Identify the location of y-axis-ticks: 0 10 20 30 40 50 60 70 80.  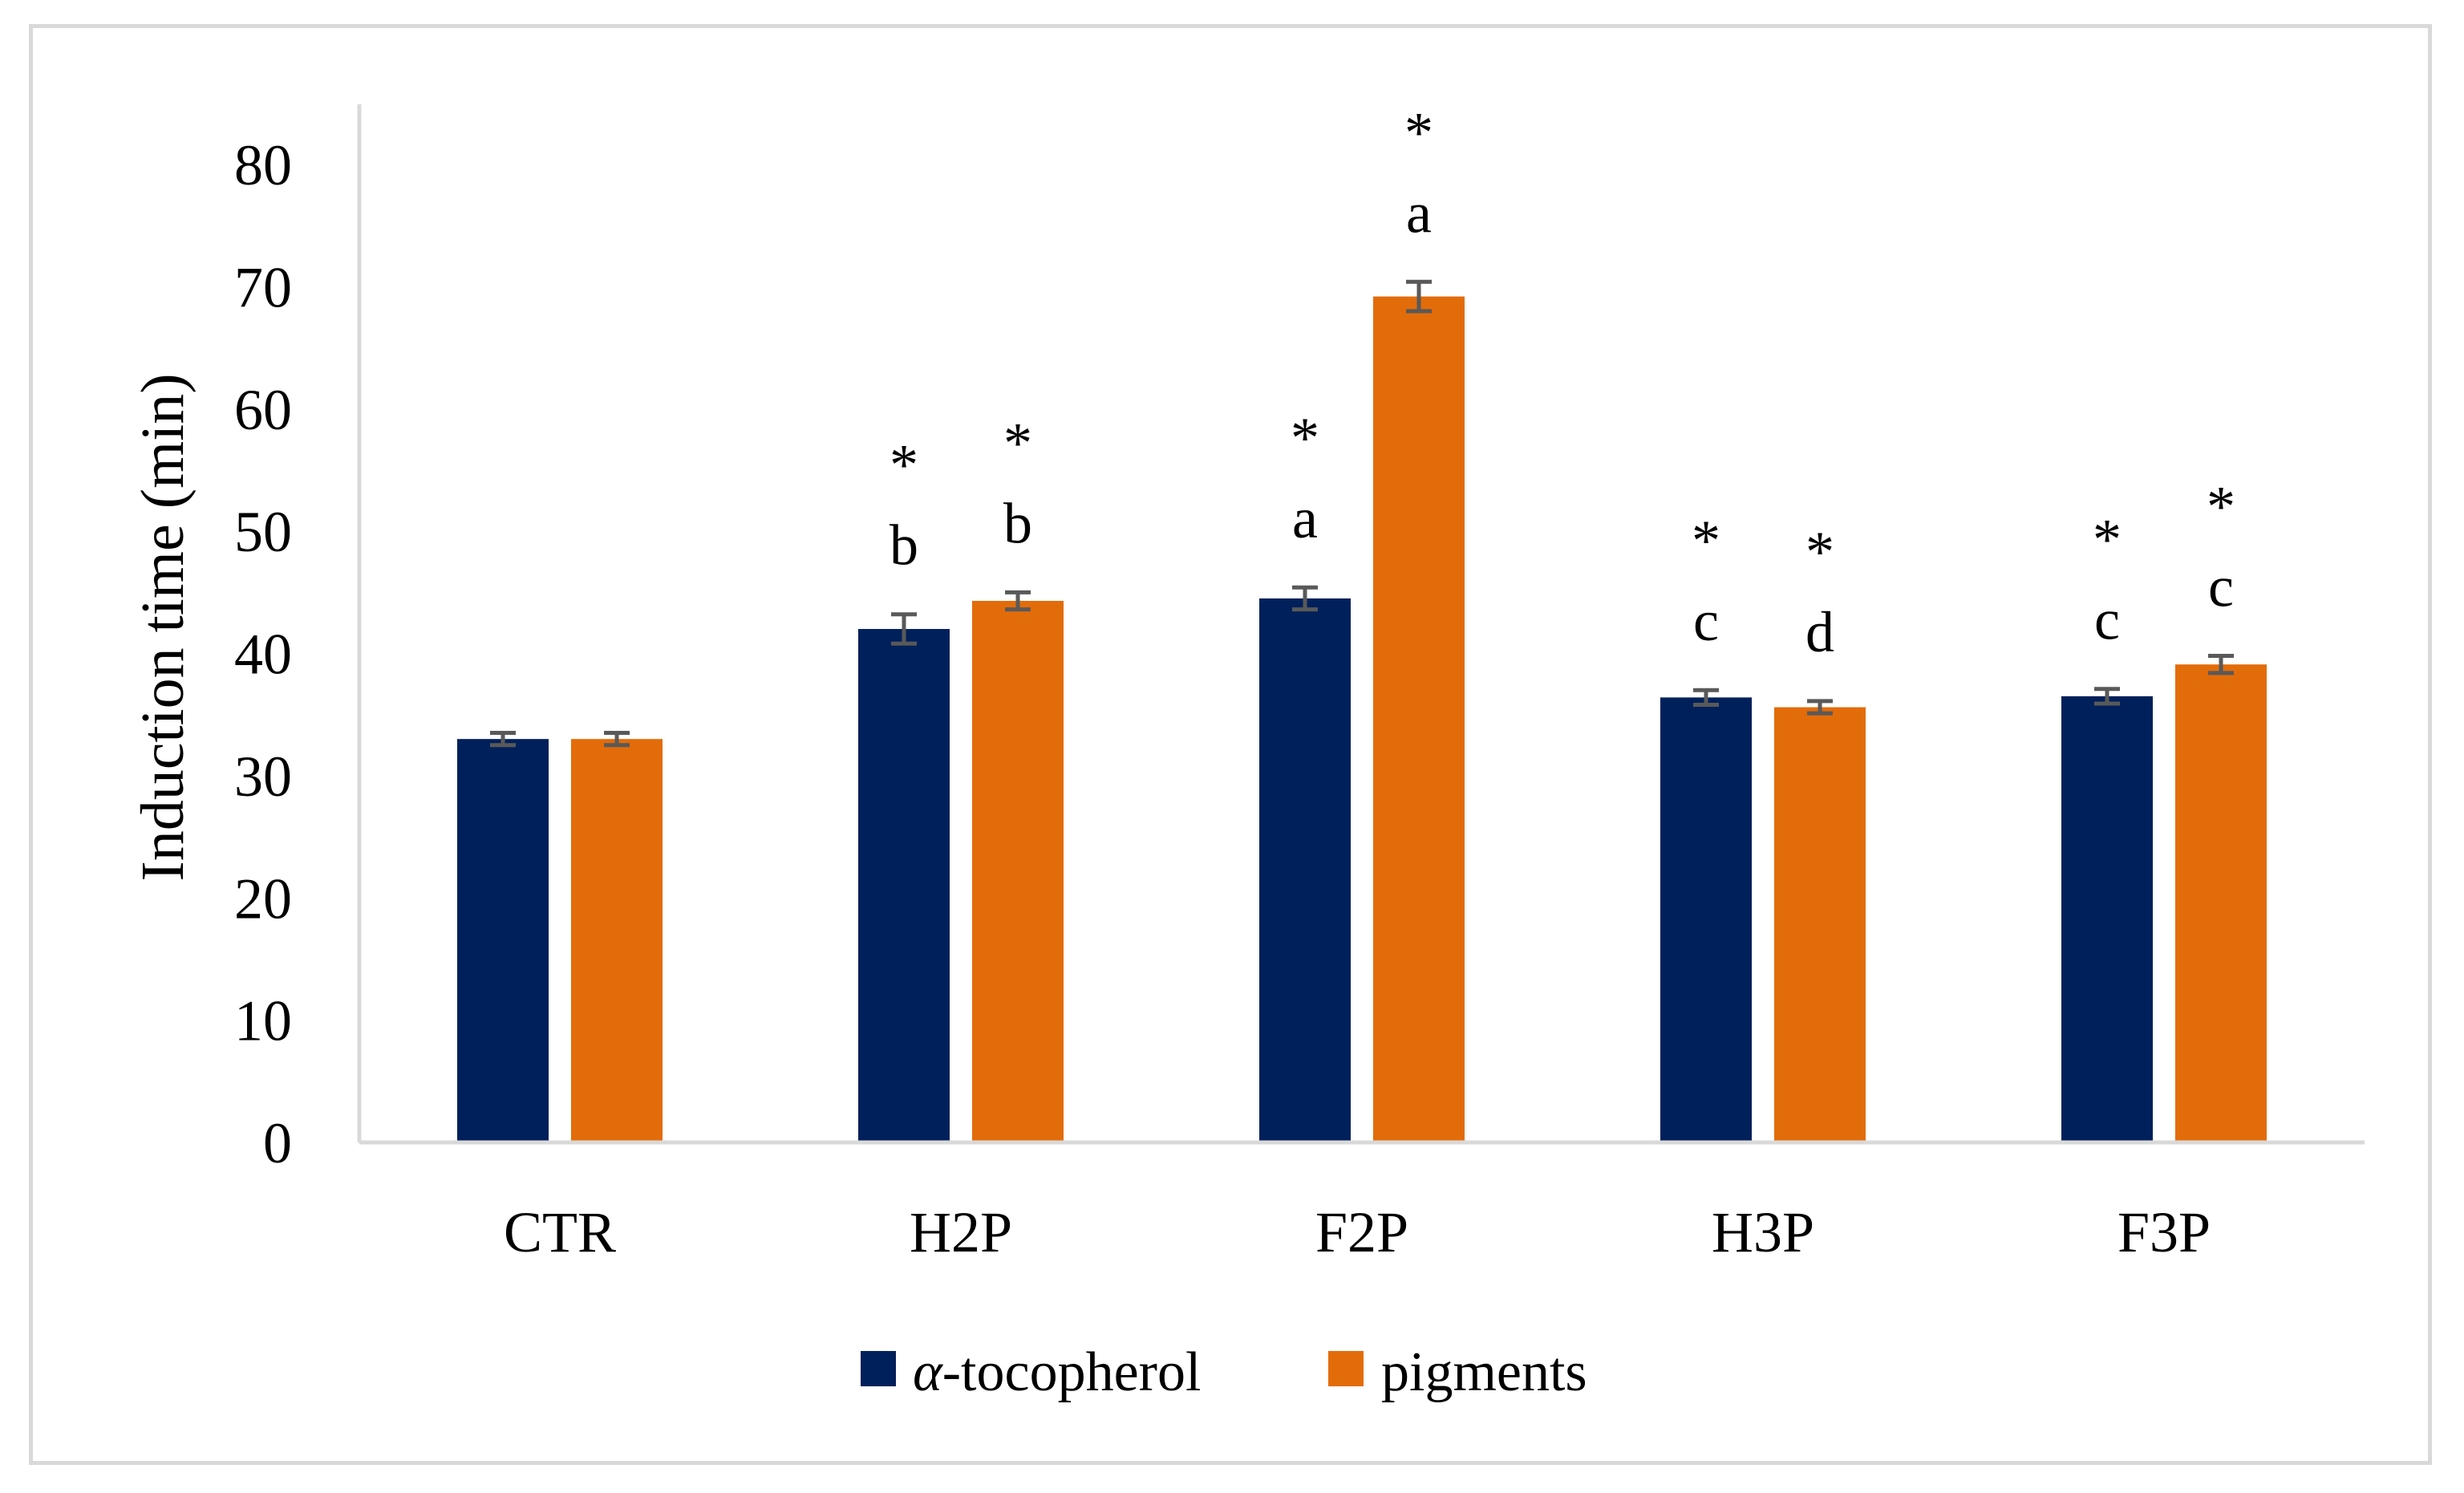
(263, 654).